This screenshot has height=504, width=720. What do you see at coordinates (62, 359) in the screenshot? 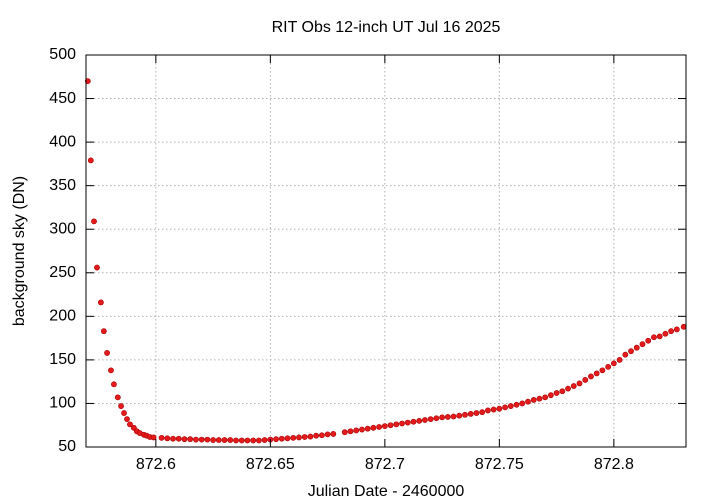
I see `y-tick-label: 150` at bounding box center [62, 359].